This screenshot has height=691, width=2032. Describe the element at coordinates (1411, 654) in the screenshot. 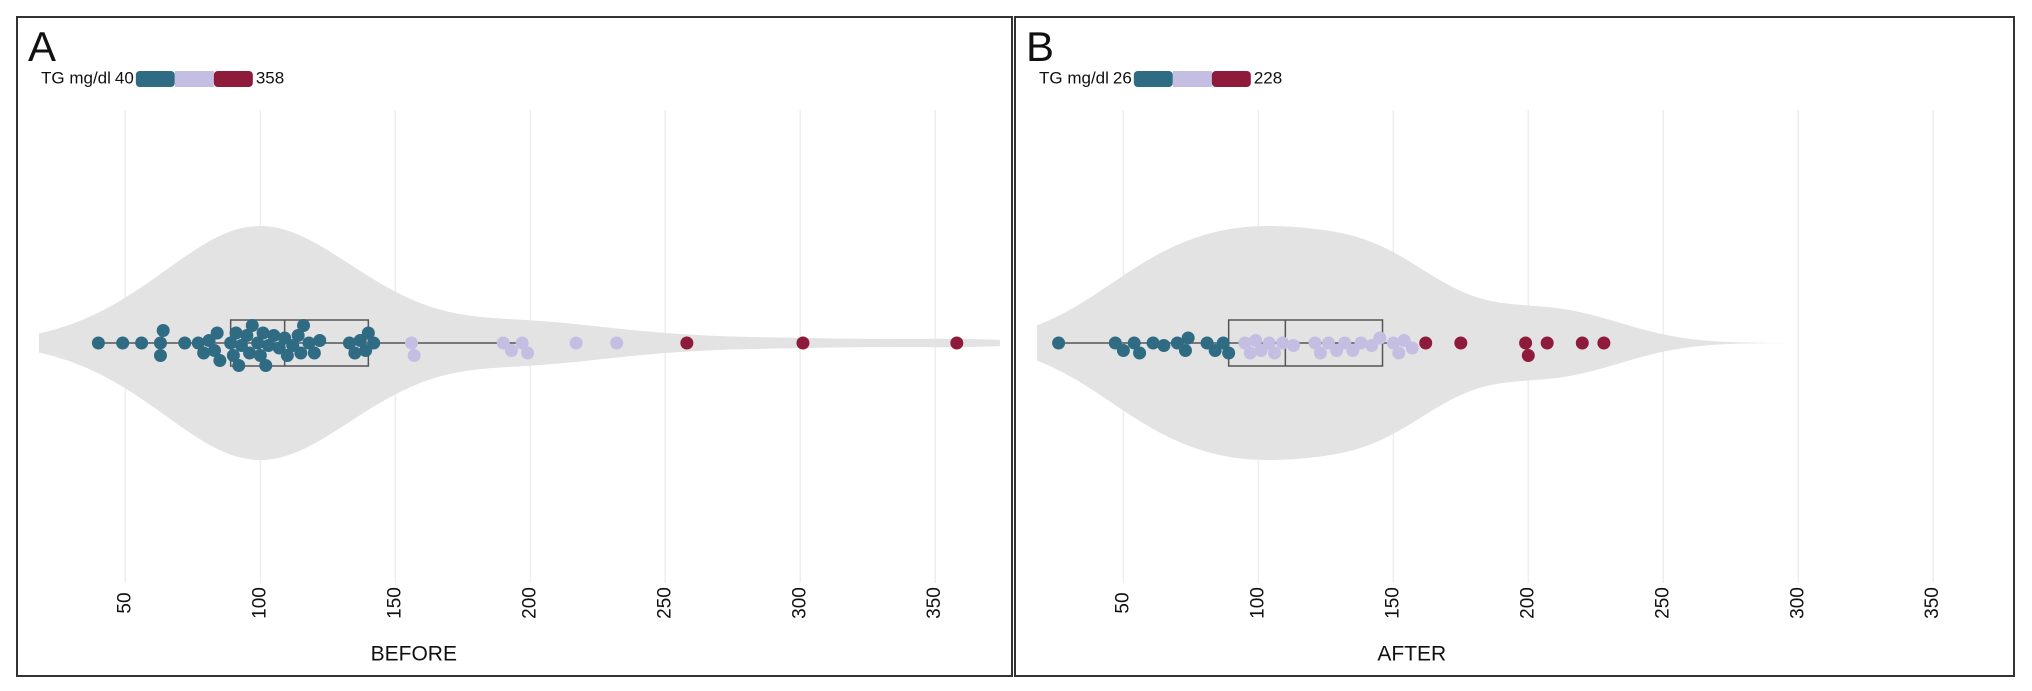

I see `x-axis-label: AFTER` at that location.